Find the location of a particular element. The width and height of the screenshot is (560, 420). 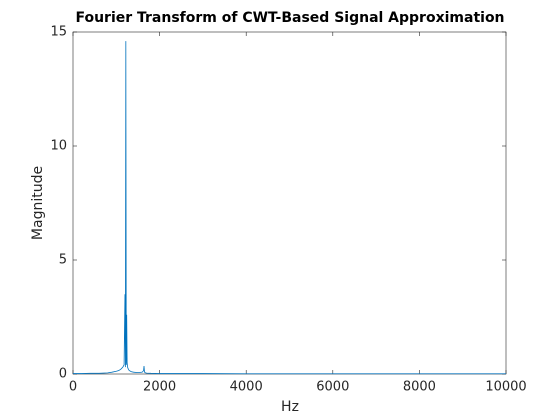

y-tick-label: 15 is located at coordinates (58, 32).